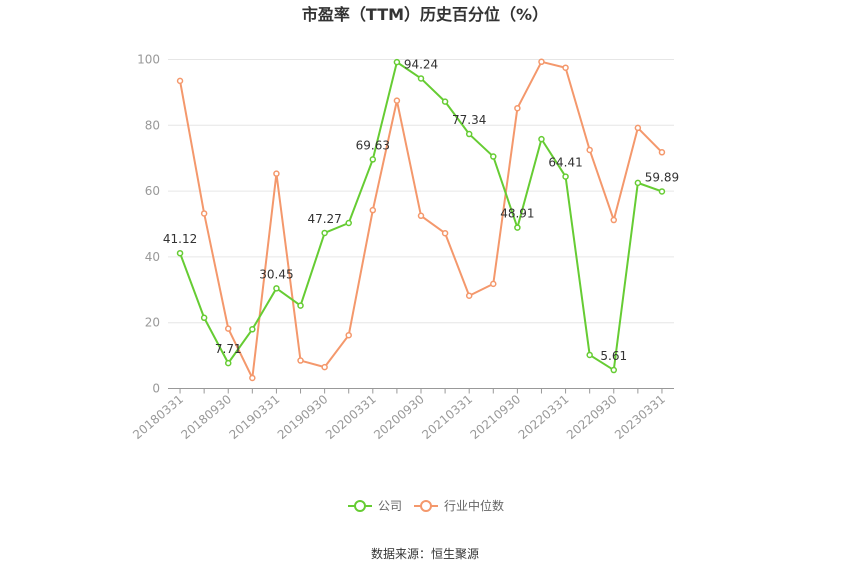 The height and width of the screenshot is (575, 850). I want to click on y-tick-label: 0, so click(156, 389).